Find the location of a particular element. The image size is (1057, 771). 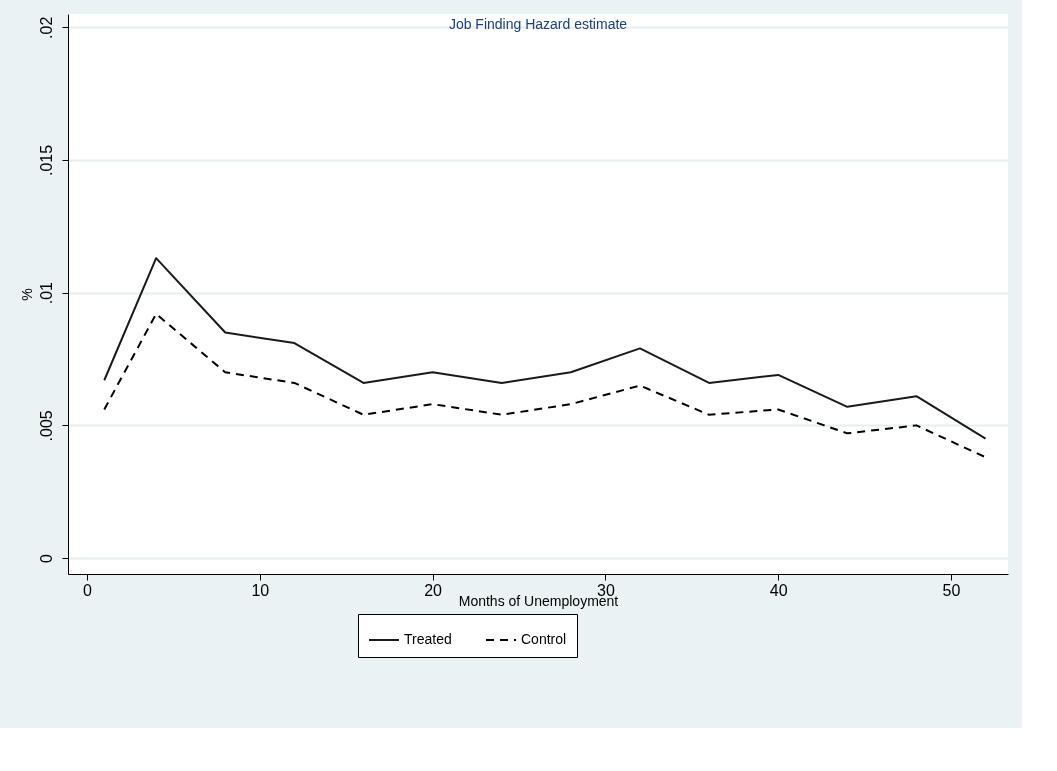

x-tick-label: 40 is located at coordinates (778, 590).